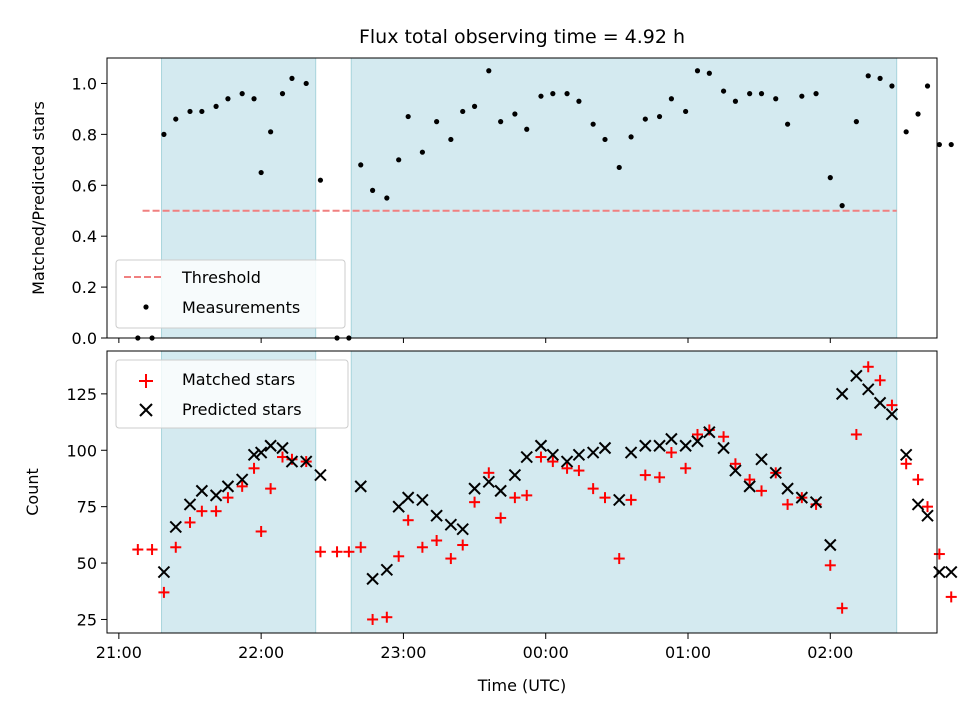 The image size is (960, 720). I want to click on y-tick-label: 0.0, so click(84, 338).